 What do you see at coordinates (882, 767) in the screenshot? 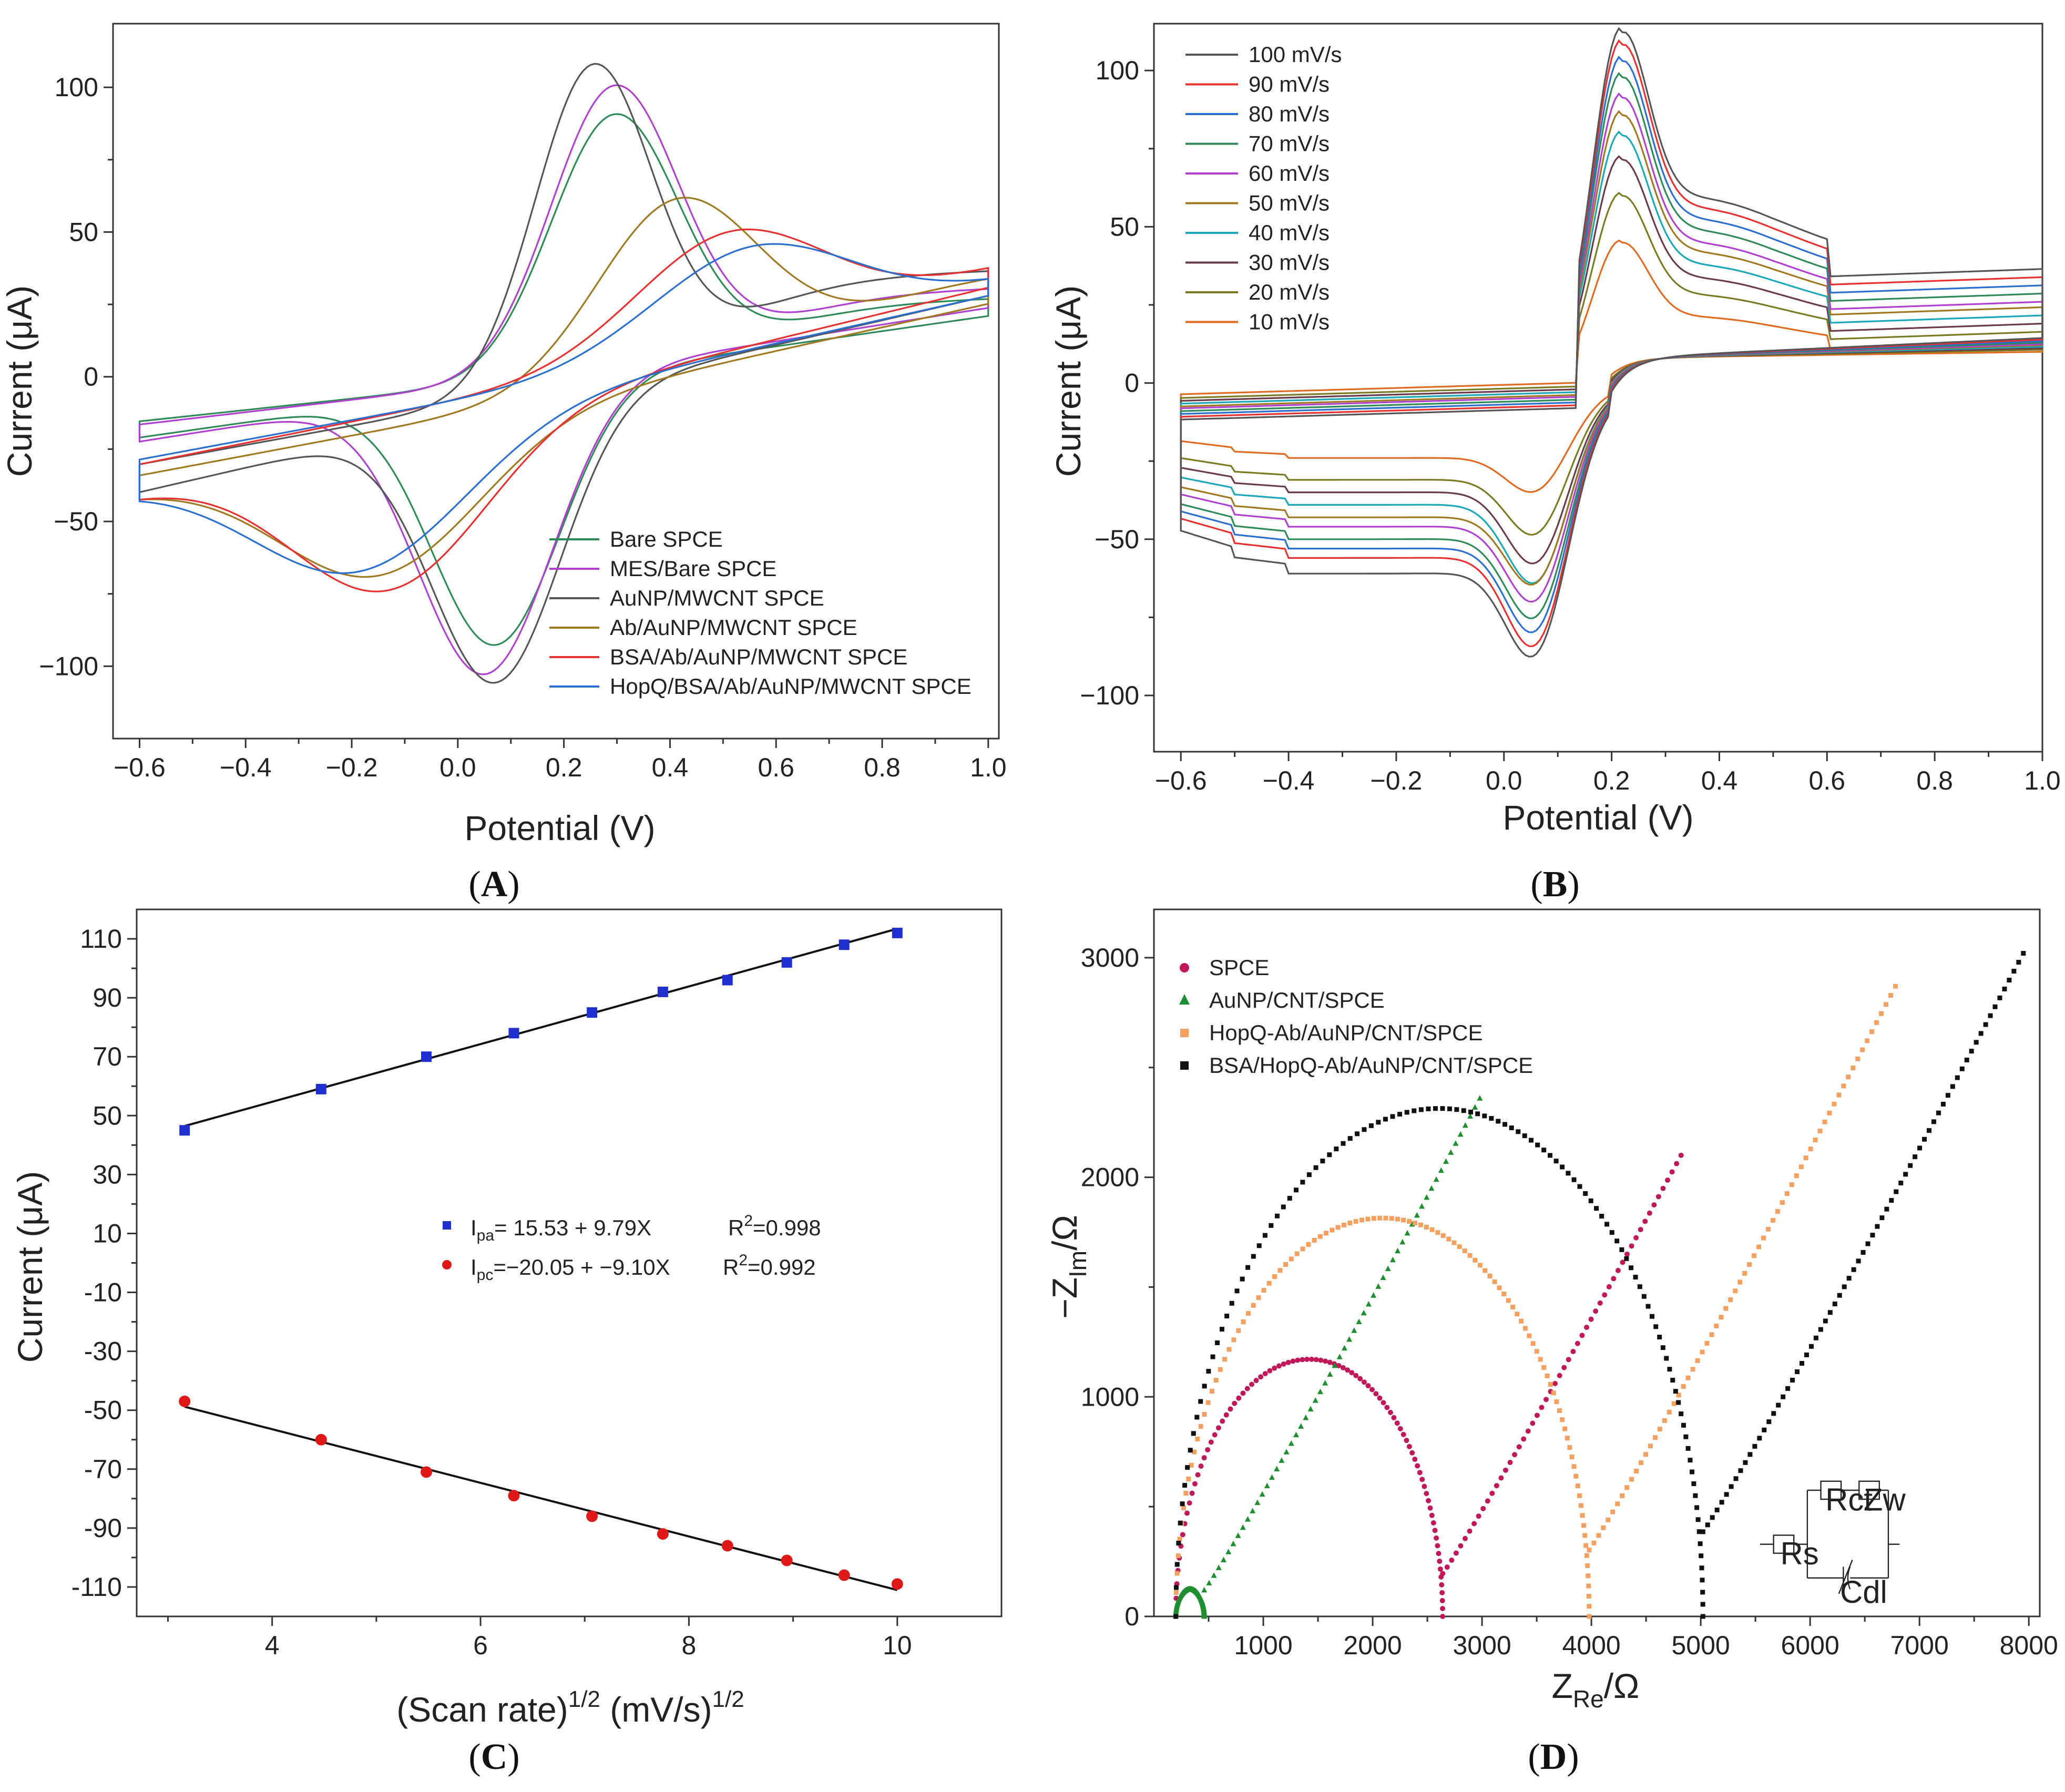
I see `x-tick-label: 0.8` at bounding box center [882, 767].